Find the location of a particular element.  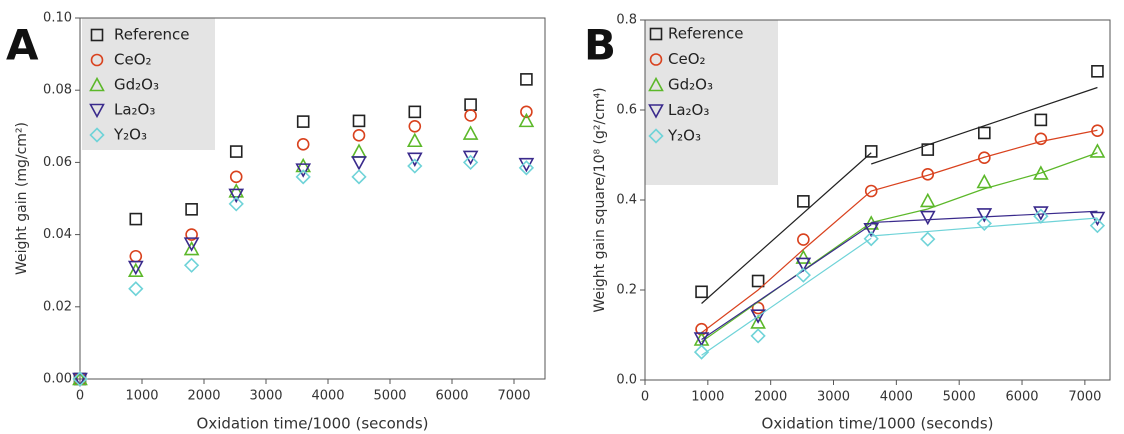

y-tick-label: 0.6 is located at coordinates (626, 110).